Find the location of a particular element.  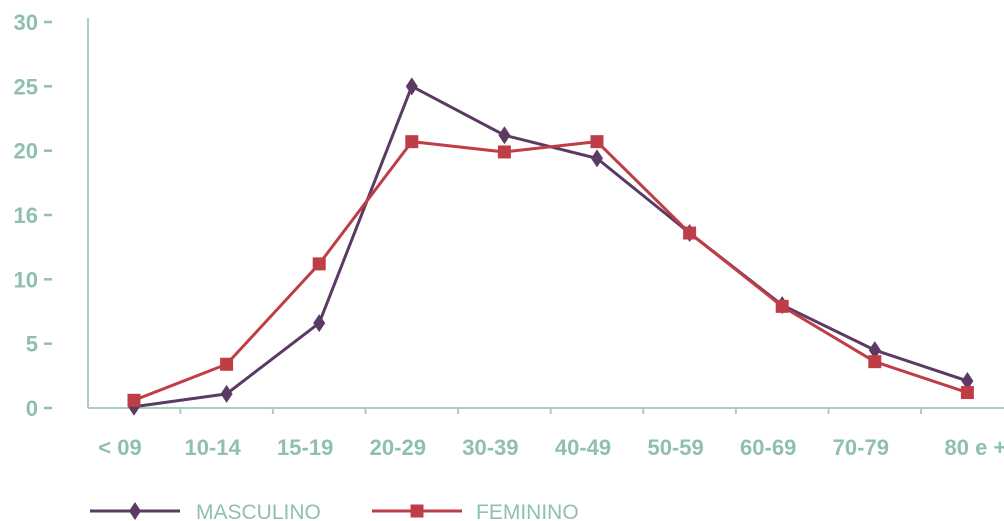

y-tick-label: 16 is located at coordinates (26, 215).